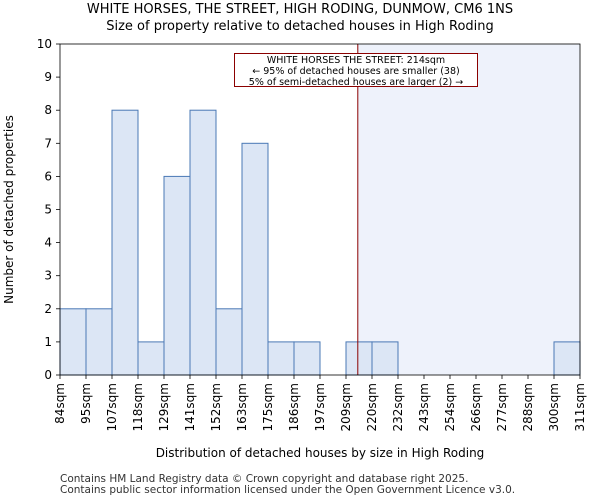  I want to click on x-tick-label: 175sqm, so click(268, 407).